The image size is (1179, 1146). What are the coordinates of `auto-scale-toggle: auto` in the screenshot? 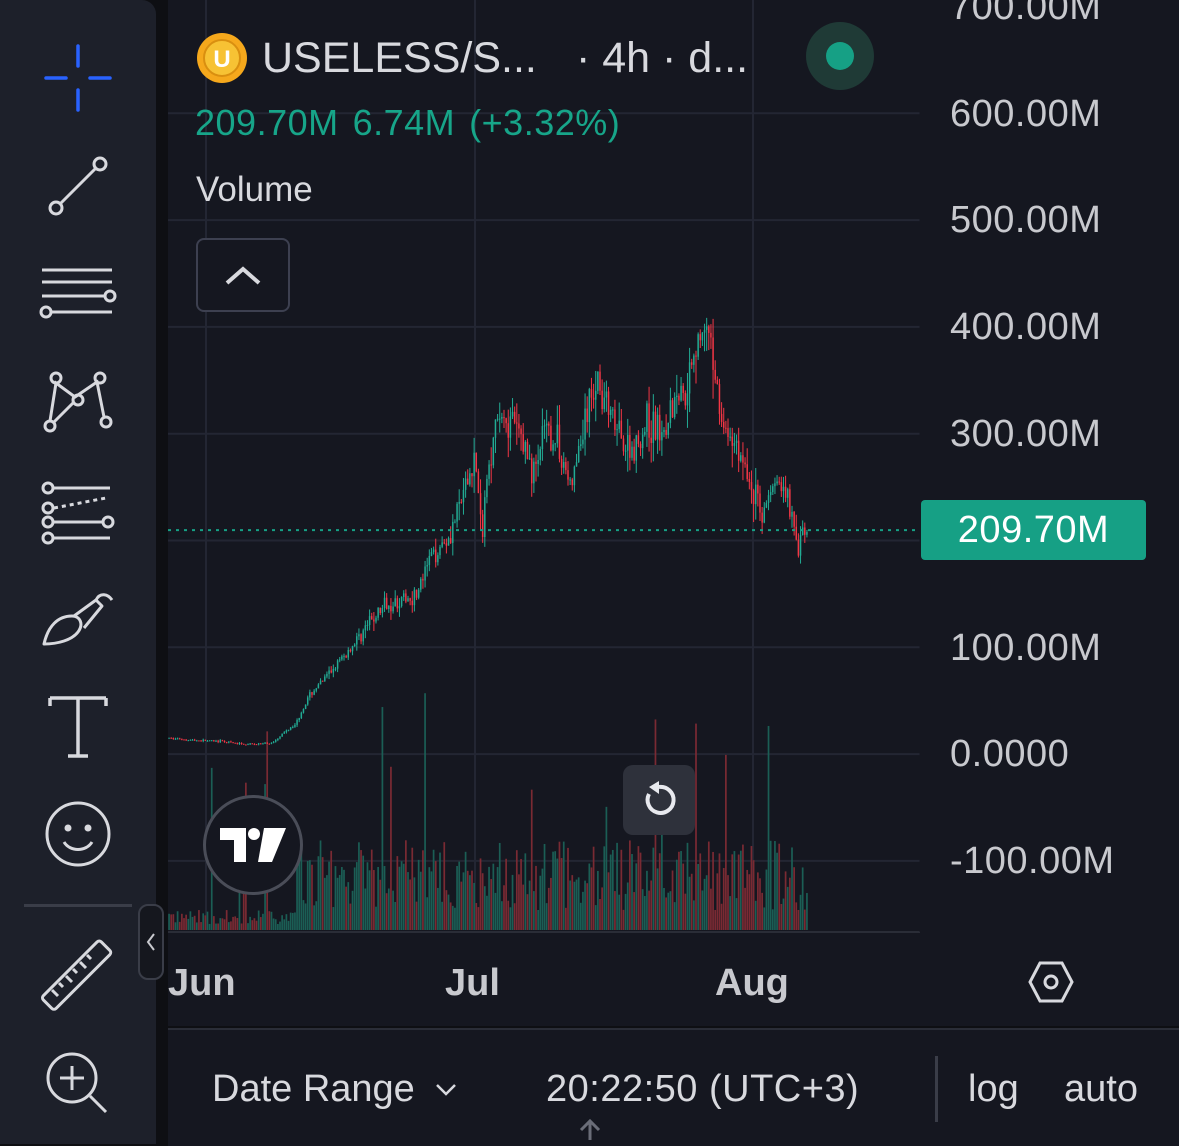 It's located at (1101, 1089).